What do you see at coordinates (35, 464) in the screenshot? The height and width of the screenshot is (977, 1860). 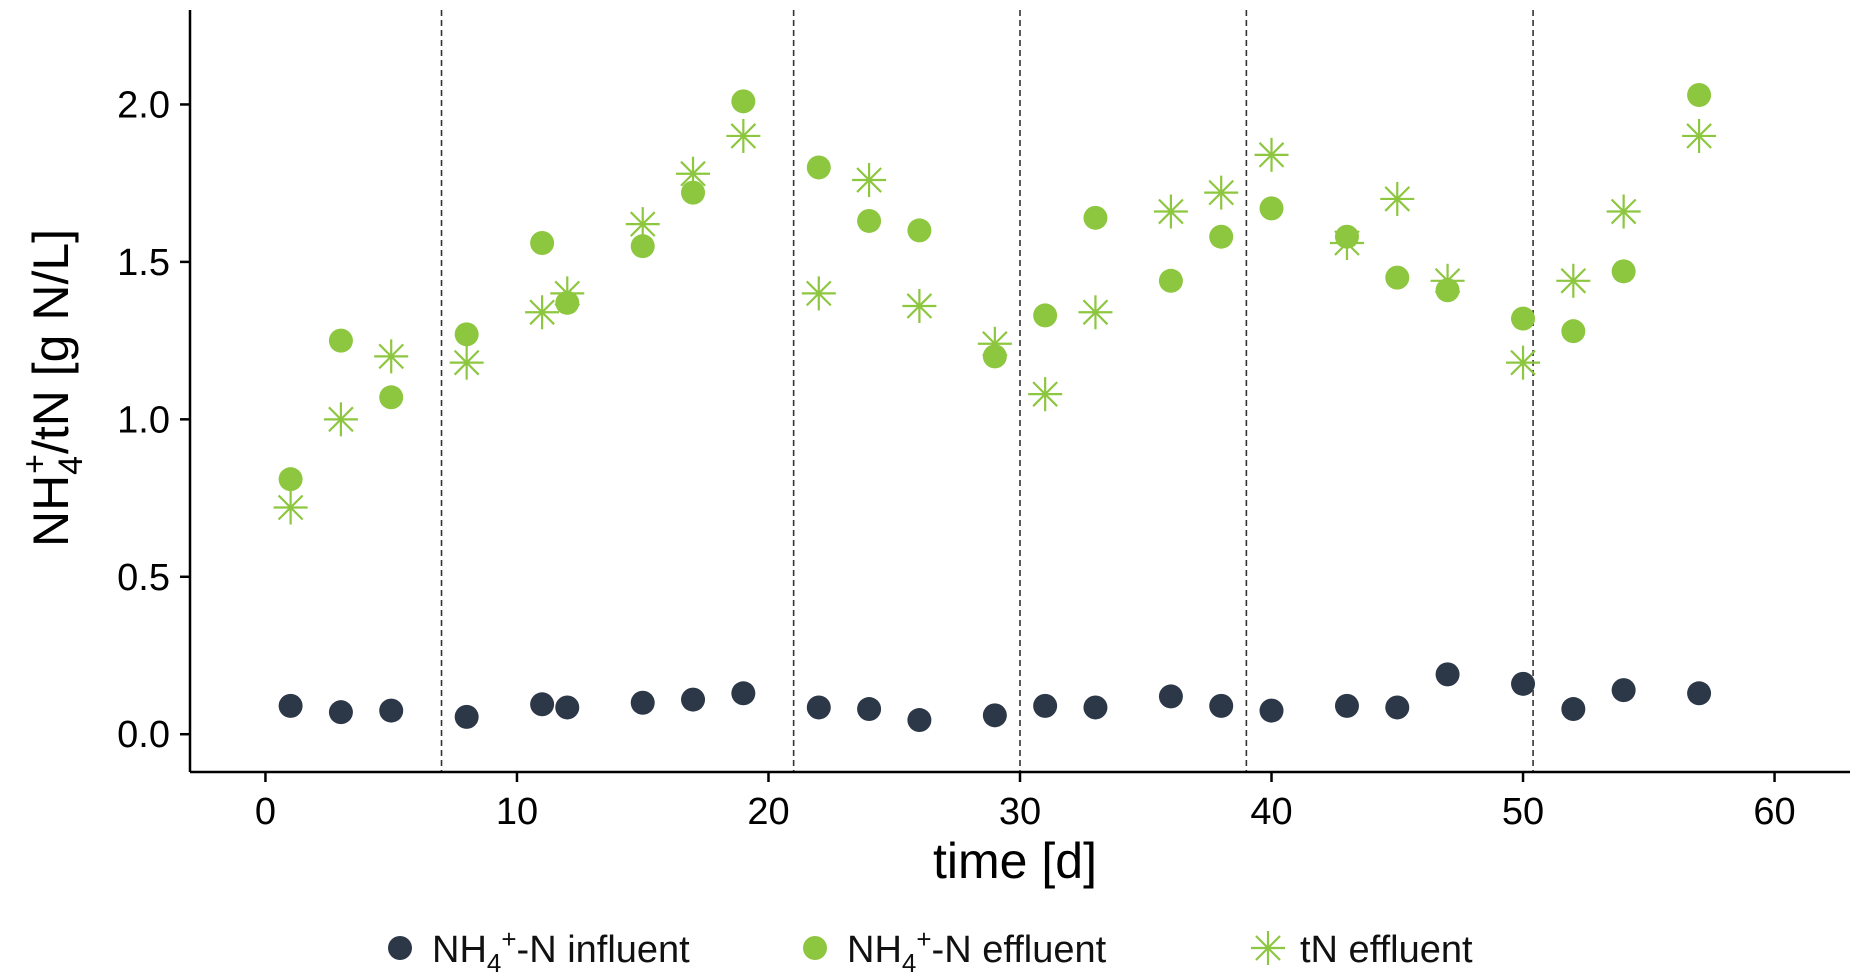 I see `y-axis-title-sup: +` at bounding box center [35, 464].